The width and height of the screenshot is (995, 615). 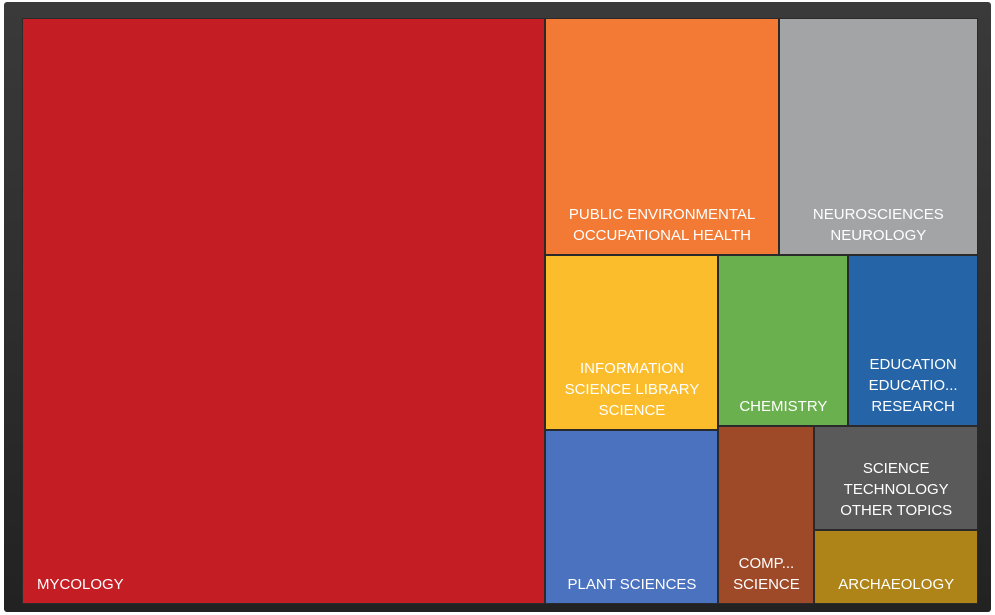 I want to click on tile-label: COMP... SCIENCE, so click(x=766, y=573).